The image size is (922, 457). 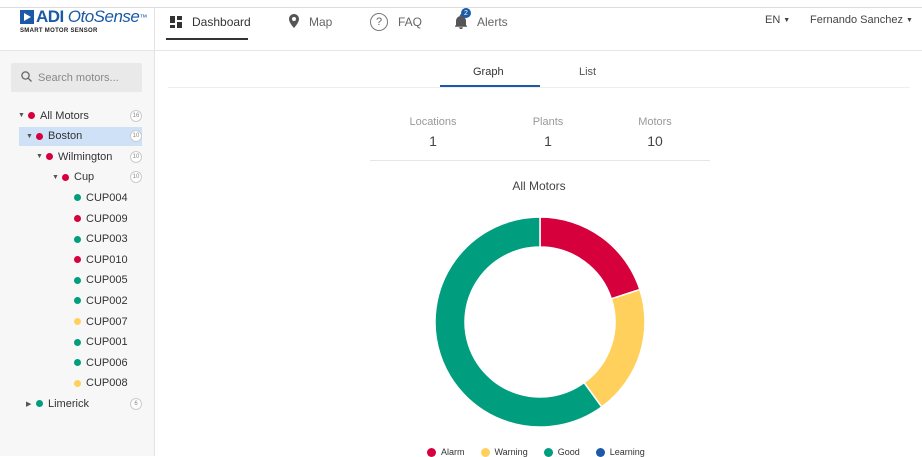 I want to click on expand-arrow-icon: ▶, so click(x=29, y=404).